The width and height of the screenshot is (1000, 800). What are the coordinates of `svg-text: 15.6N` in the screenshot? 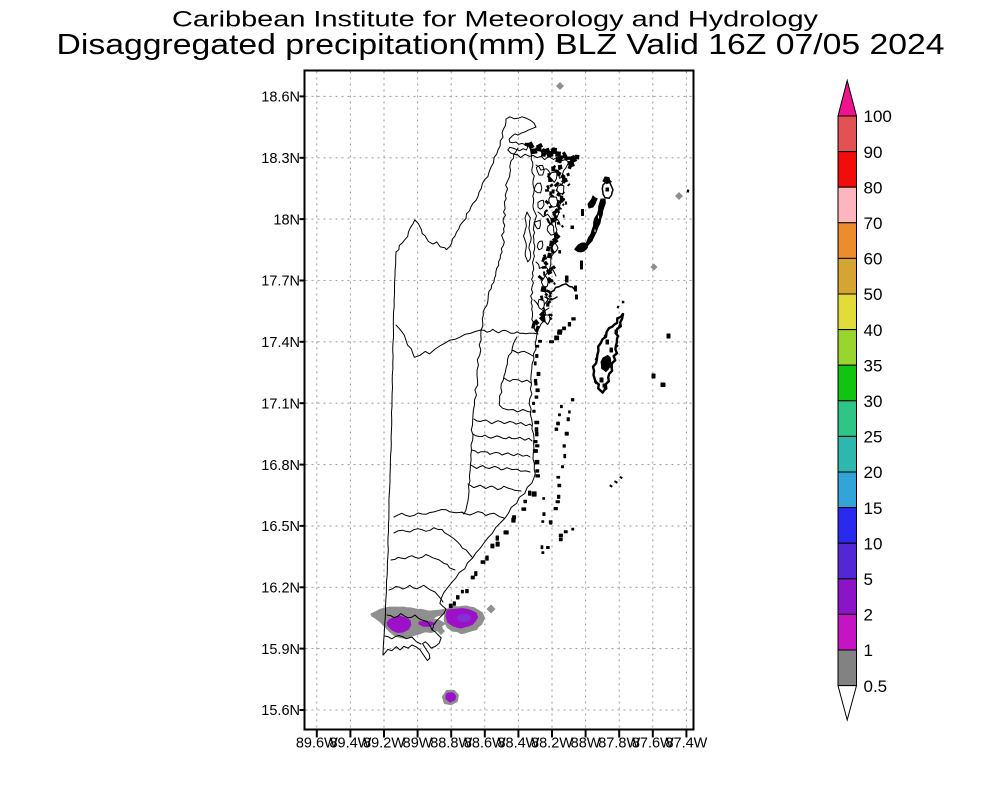 It's located at (280, 711).